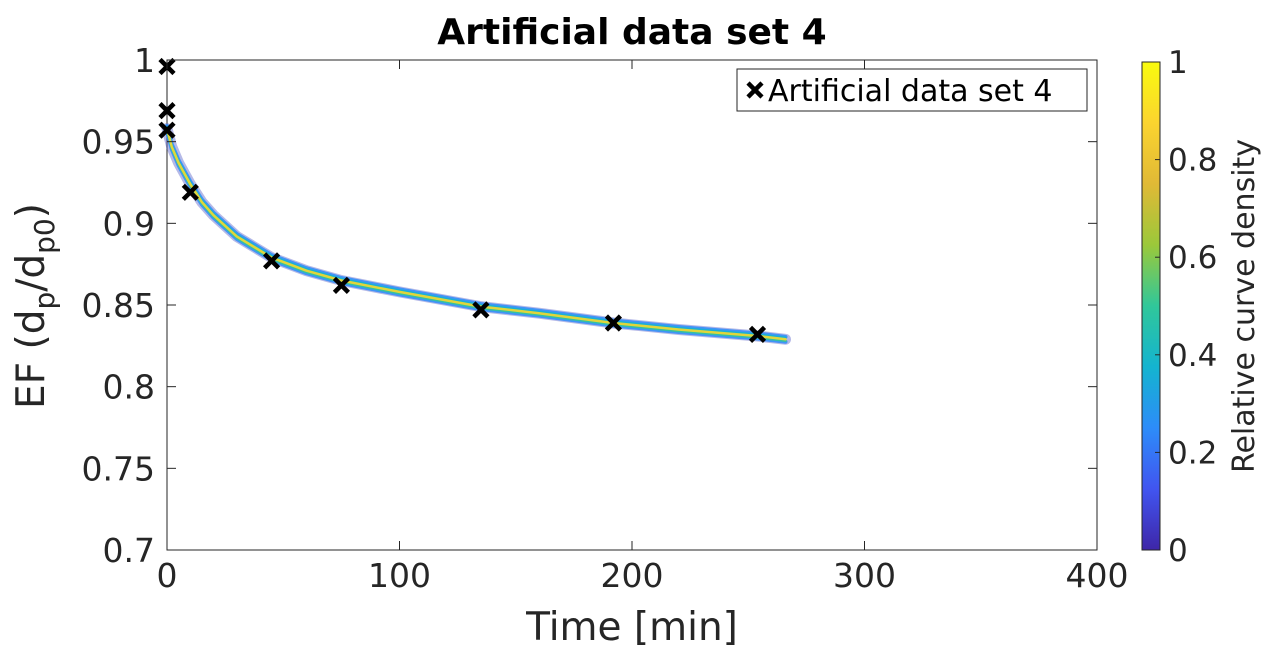 The height and width of the screenshot is (648, 1266). What do you see at coordinates (1097, 575) in the screenshot?
I see `x-tick-label: 400` at bounding box center [1097, 575].